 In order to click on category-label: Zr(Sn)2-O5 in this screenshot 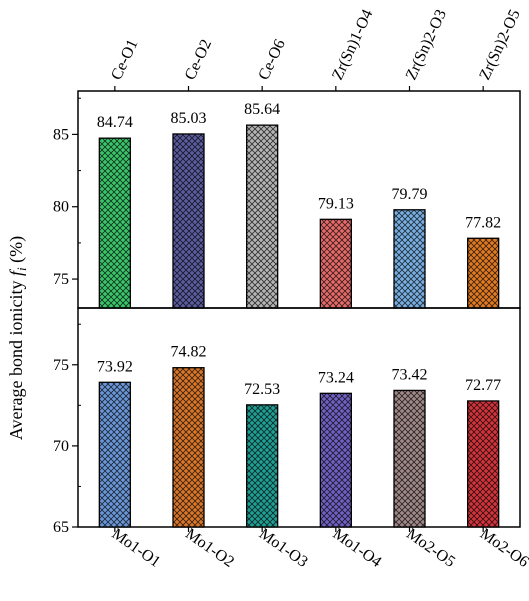, I will do `click(499, 45)`.